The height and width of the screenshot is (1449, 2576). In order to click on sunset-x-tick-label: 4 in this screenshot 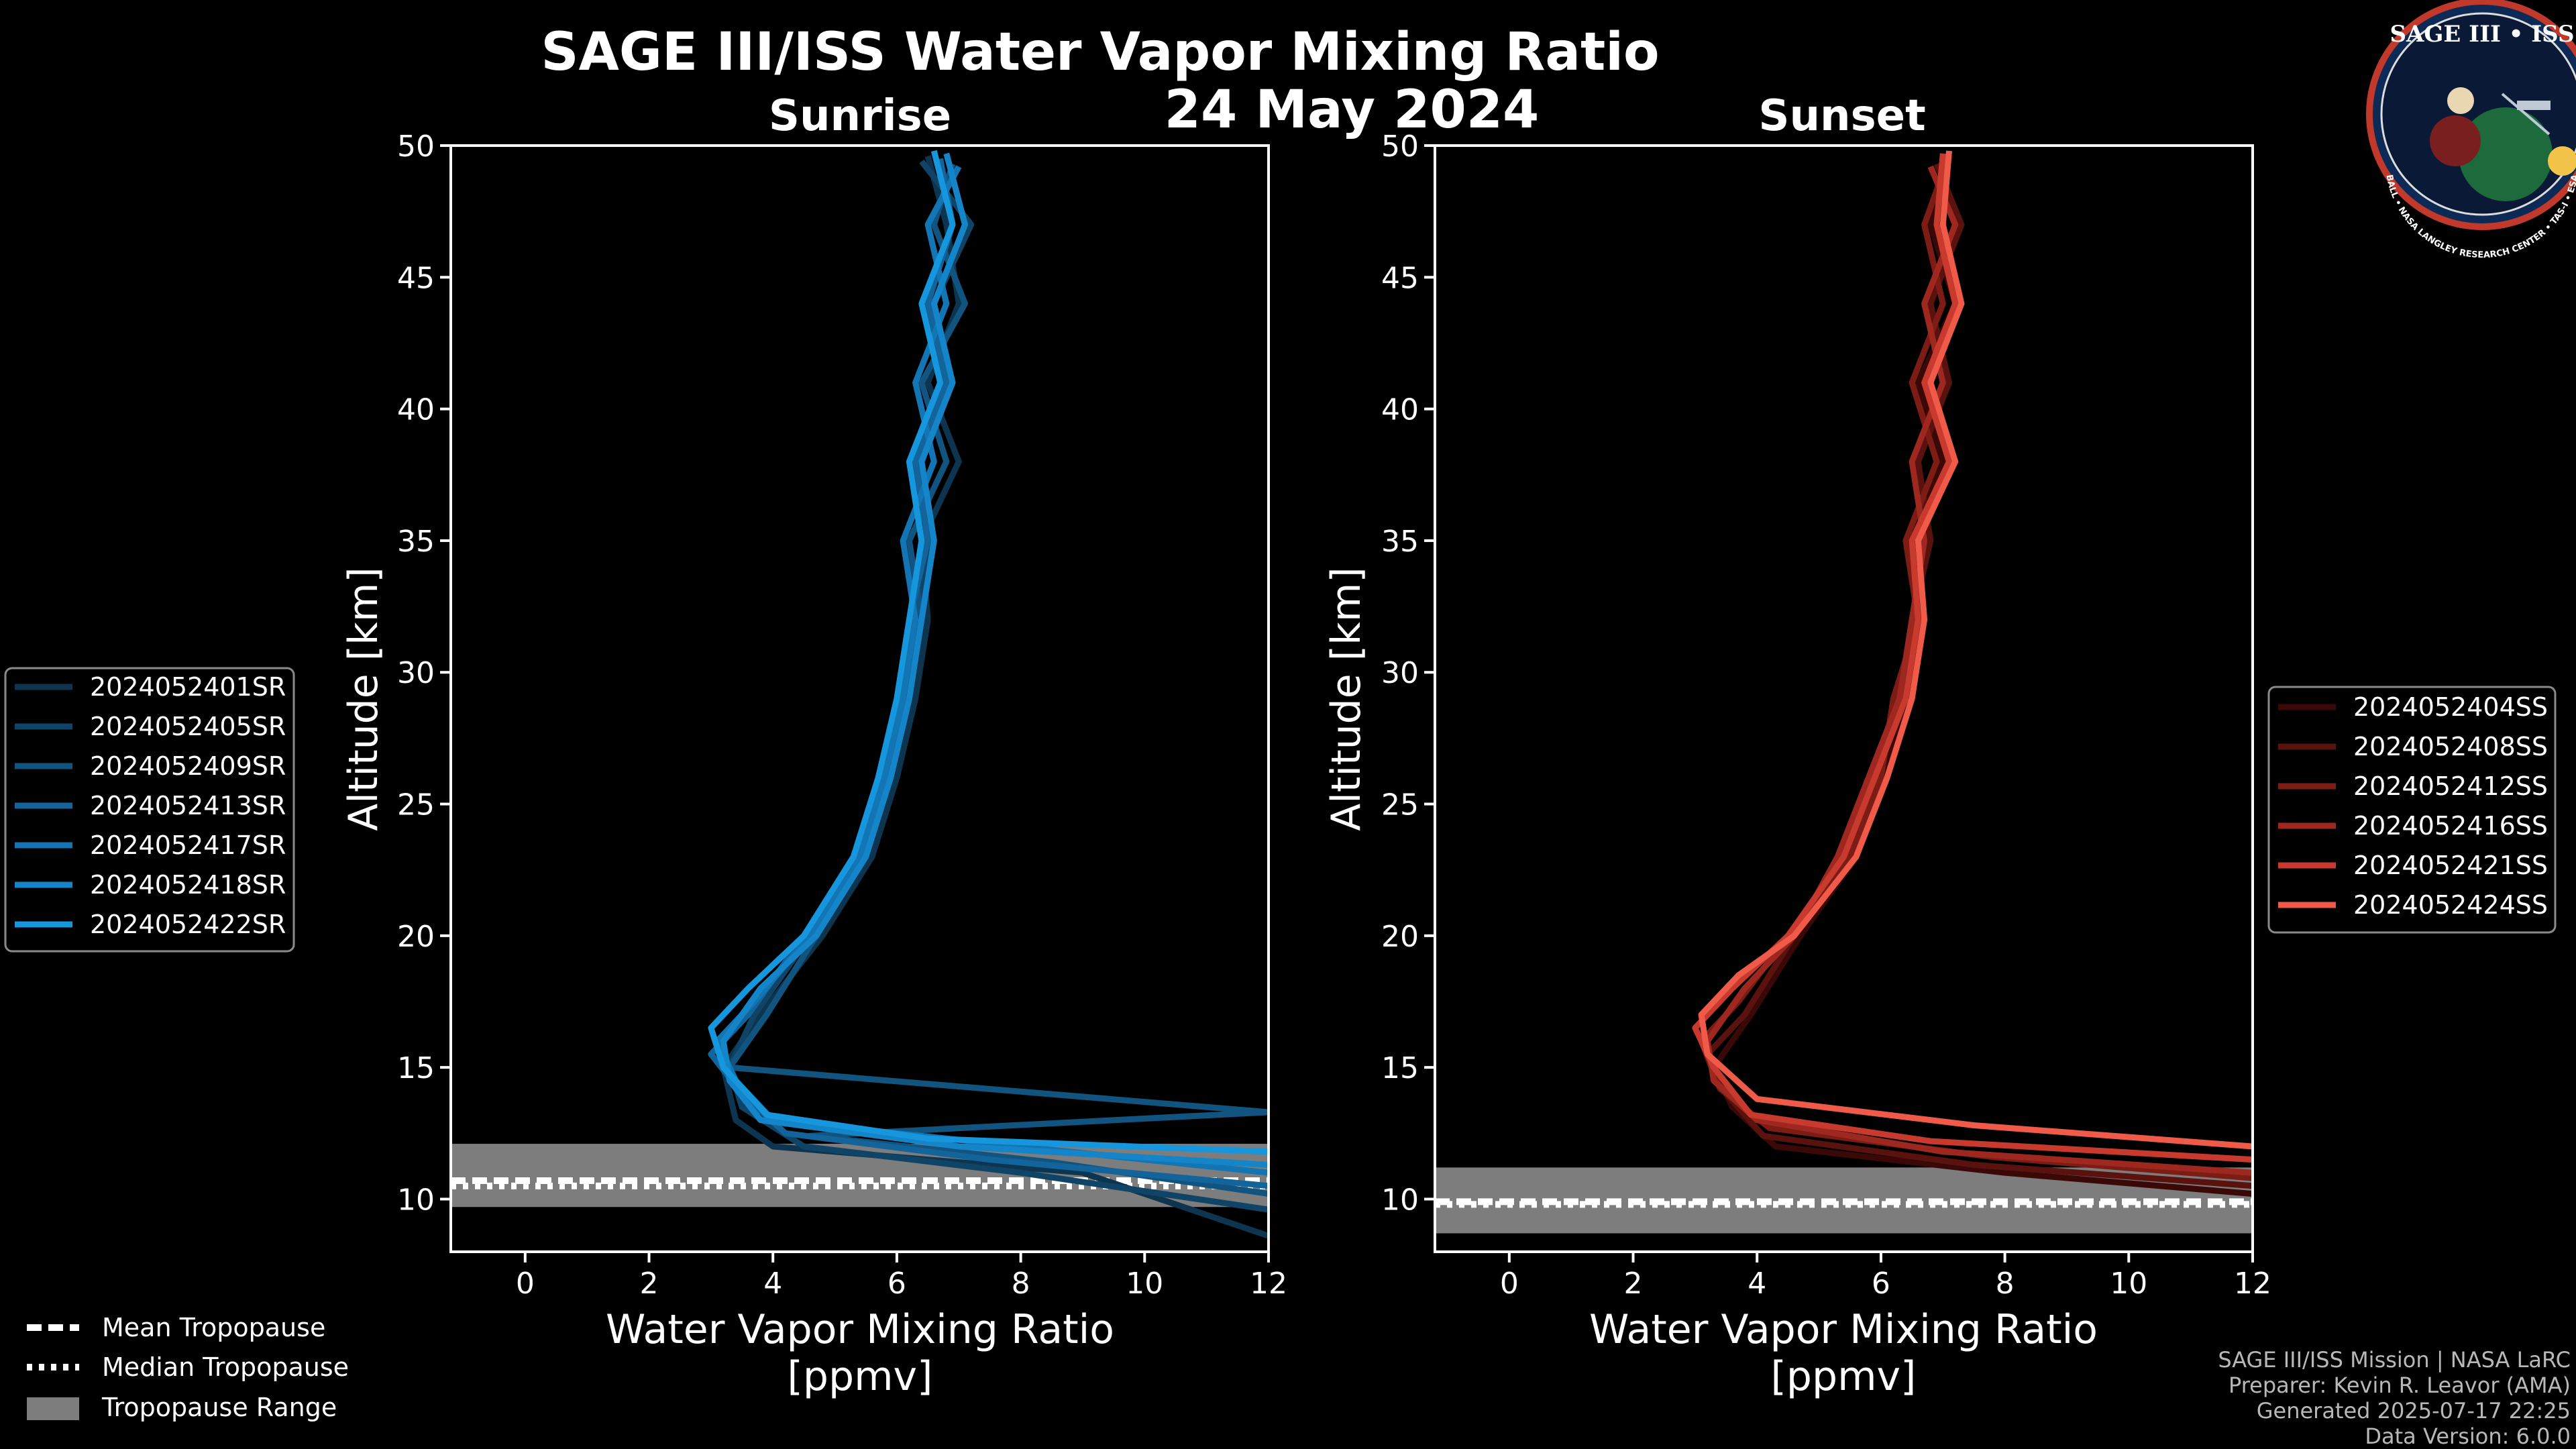, I will do `click(1757, 1284)`.